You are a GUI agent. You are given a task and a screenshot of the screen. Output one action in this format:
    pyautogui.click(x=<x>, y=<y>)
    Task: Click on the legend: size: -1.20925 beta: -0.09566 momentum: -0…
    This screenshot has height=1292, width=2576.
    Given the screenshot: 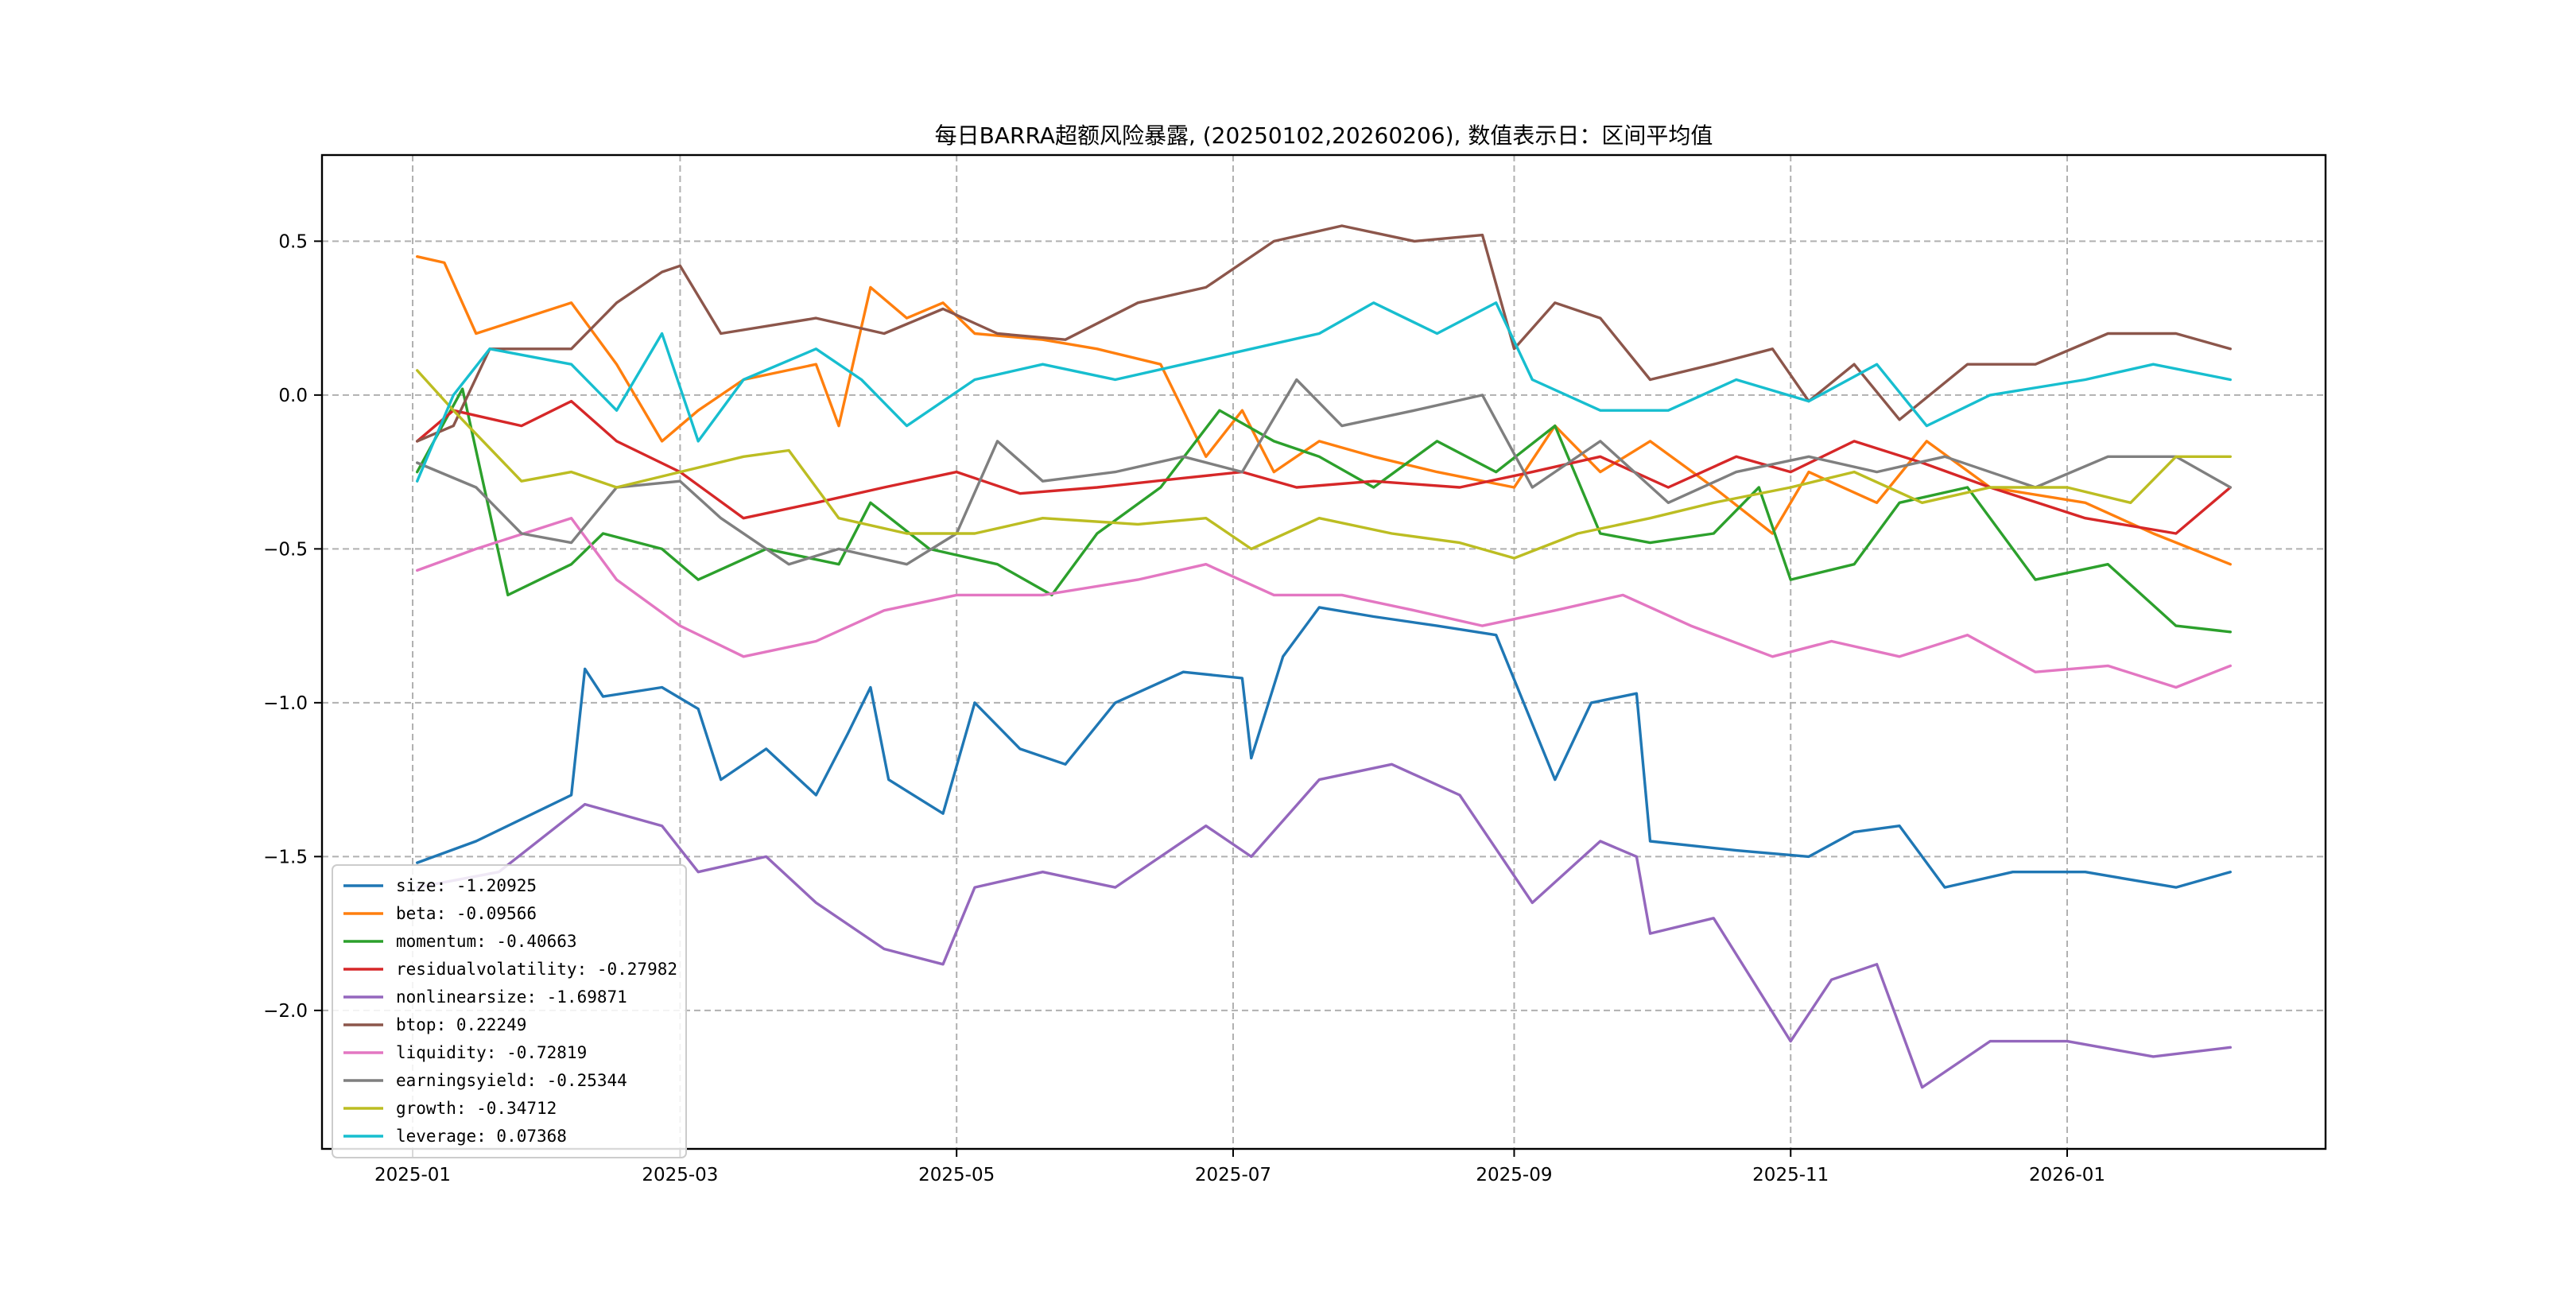 What is the action you would take?
    pyautogui.click(x=510, y=1011)
    